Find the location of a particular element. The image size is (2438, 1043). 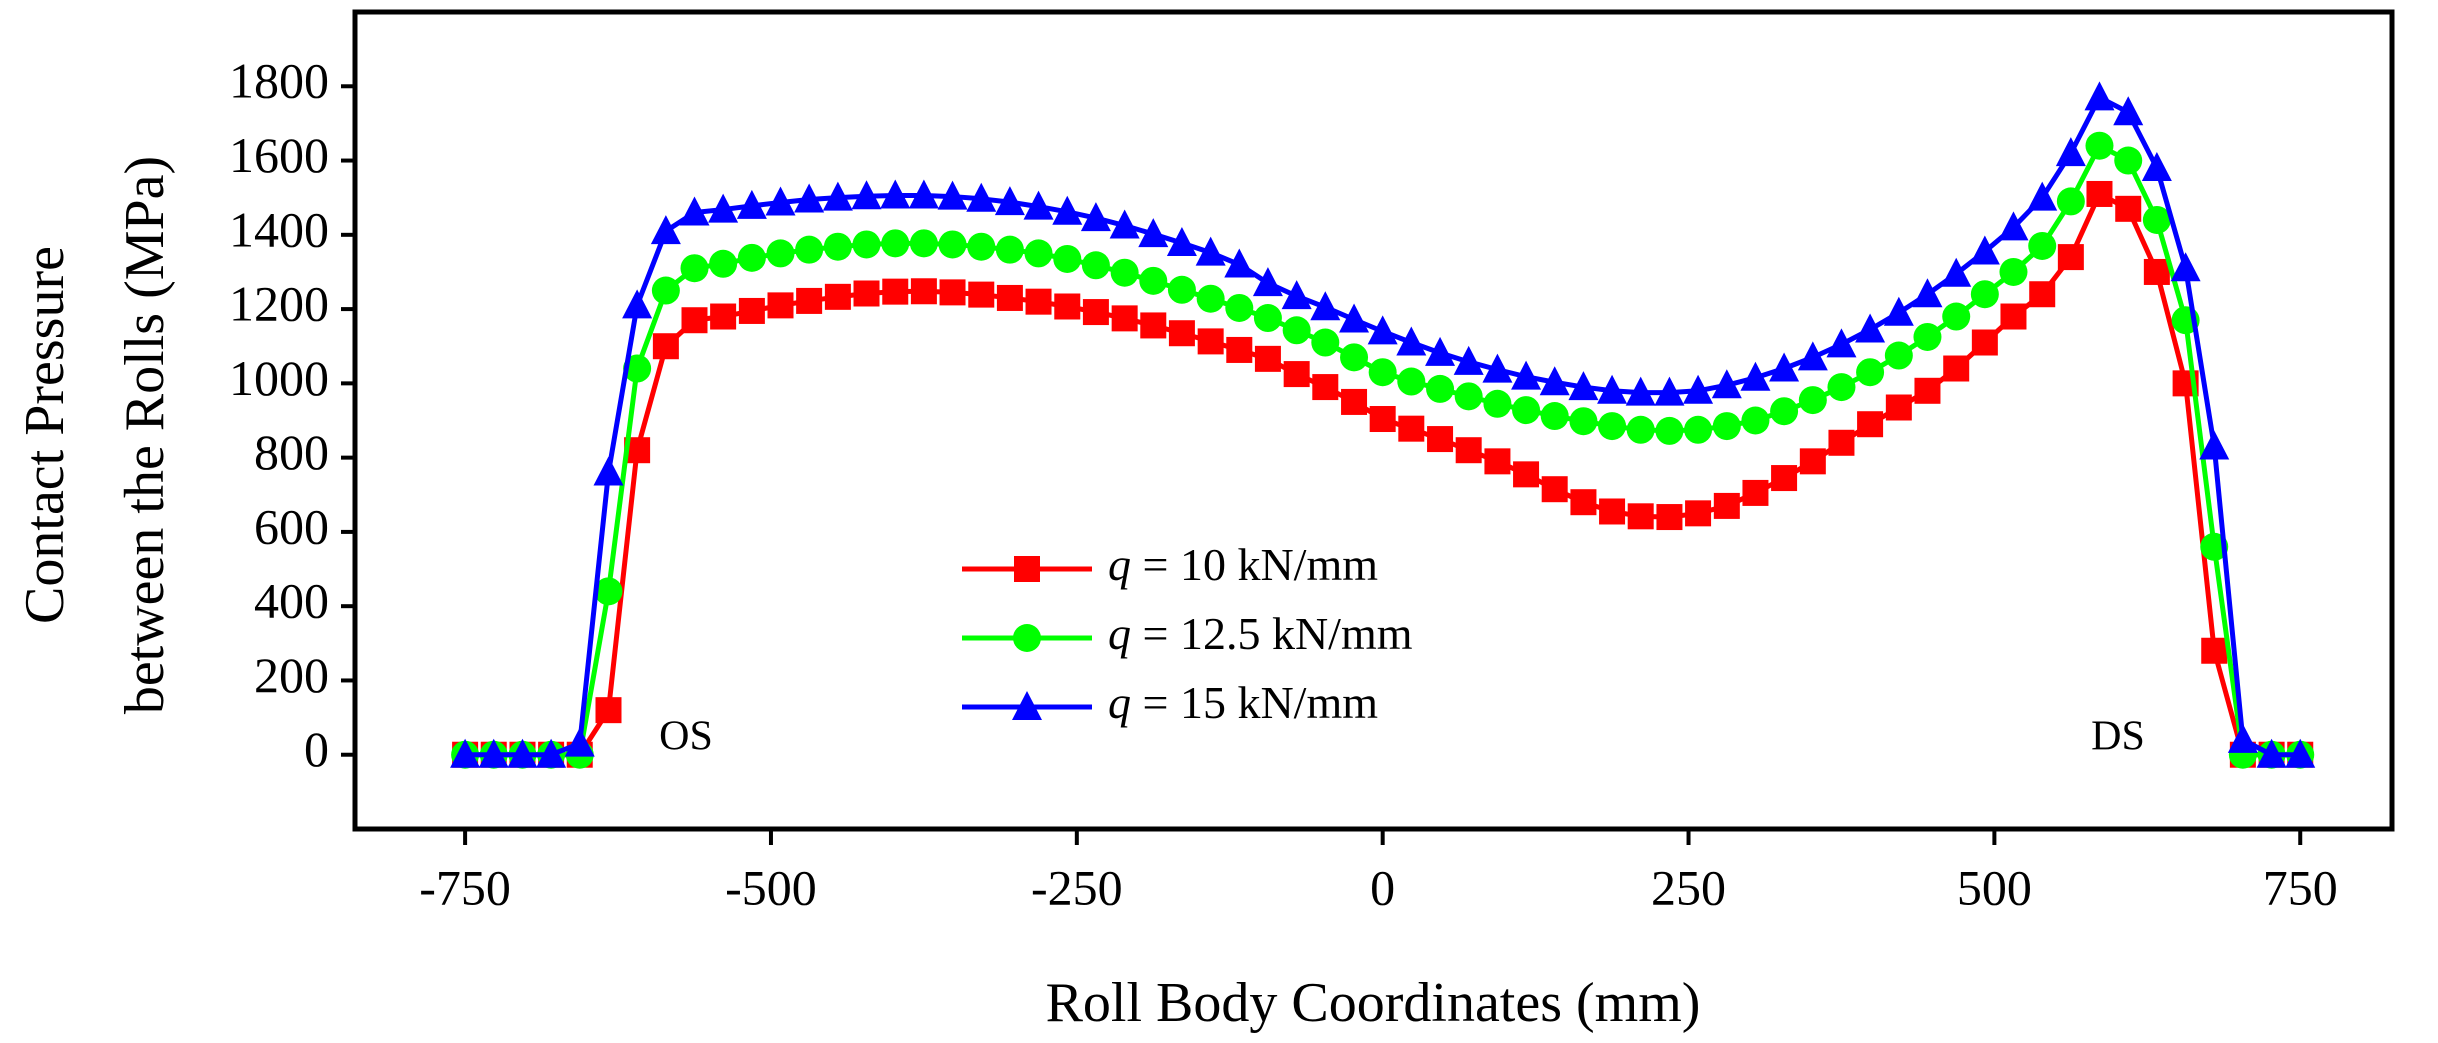

y-tick-label: 1200 is located at coordinates (279, 304).